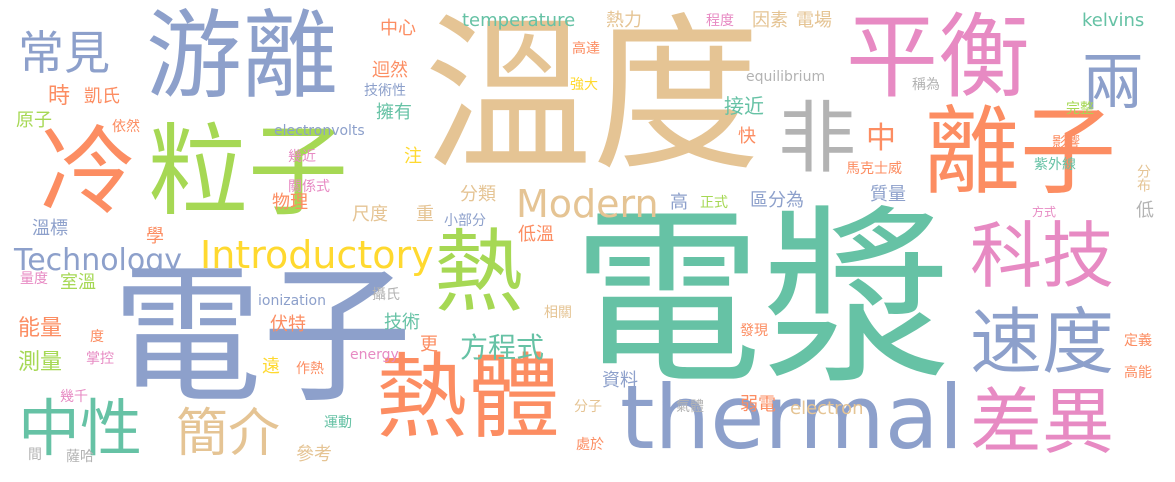 The image size is (1175, 482). Describe the element at coordinates (758, 404) in the screenshot. I see `word-weak-electric: 弱電` at that location.